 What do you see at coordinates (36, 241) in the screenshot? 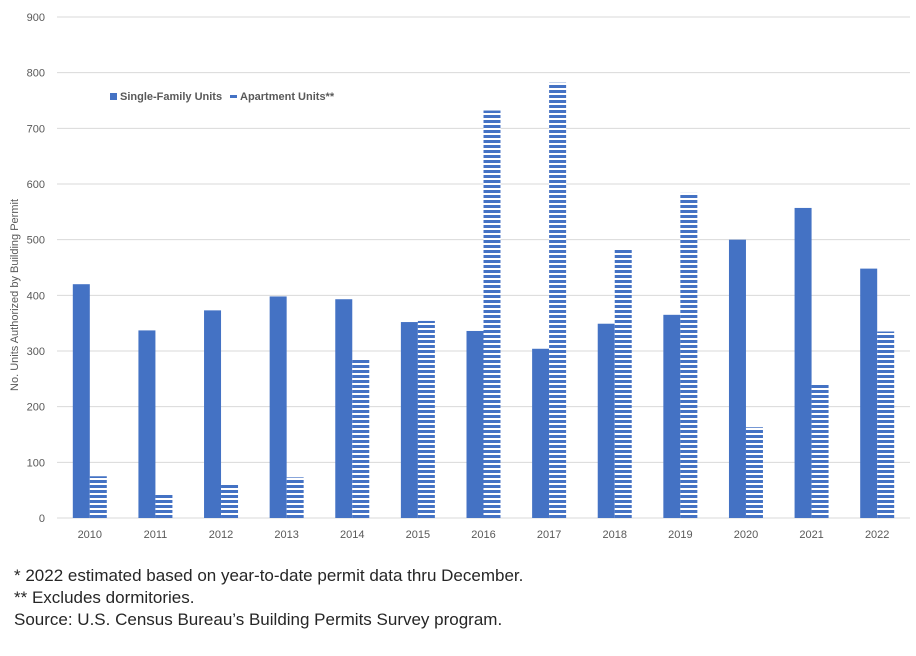
I see `y-tick-label: 500` at bounding box center [36, 241].